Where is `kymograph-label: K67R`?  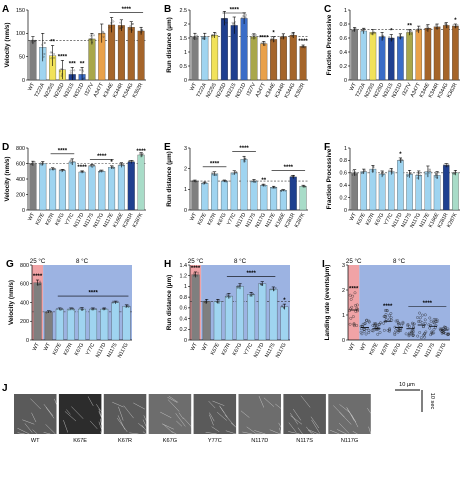 kymograph-label: K67R is located at coordinates (125, 441).